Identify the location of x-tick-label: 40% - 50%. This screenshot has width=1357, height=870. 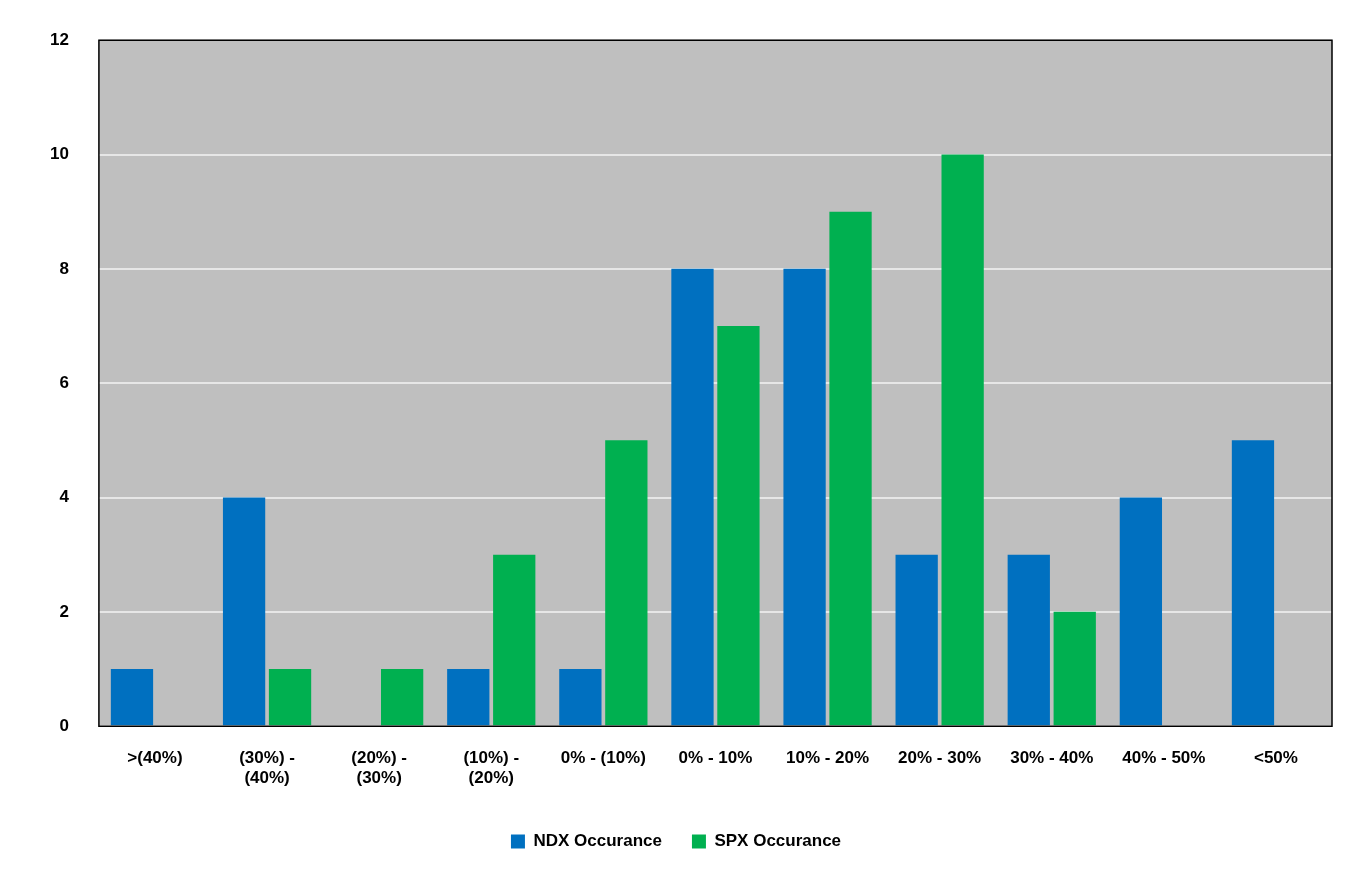
(1164, 758).